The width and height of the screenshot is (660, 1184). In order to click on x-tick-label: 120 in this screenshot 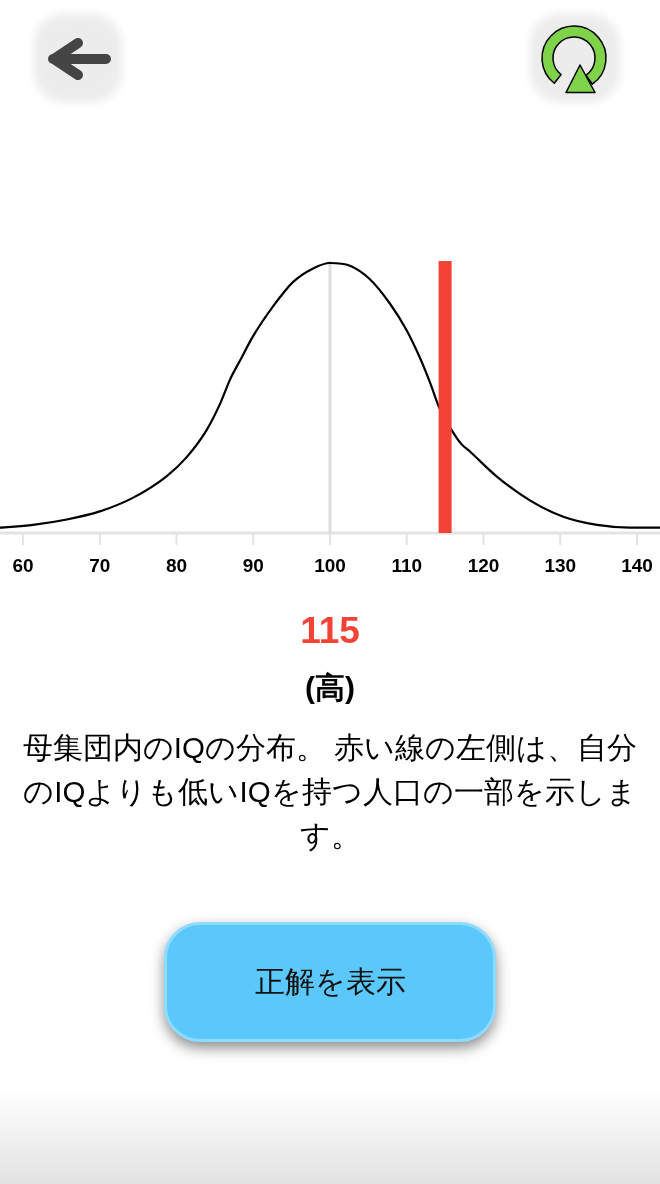, I will do `click(483, 565)`.